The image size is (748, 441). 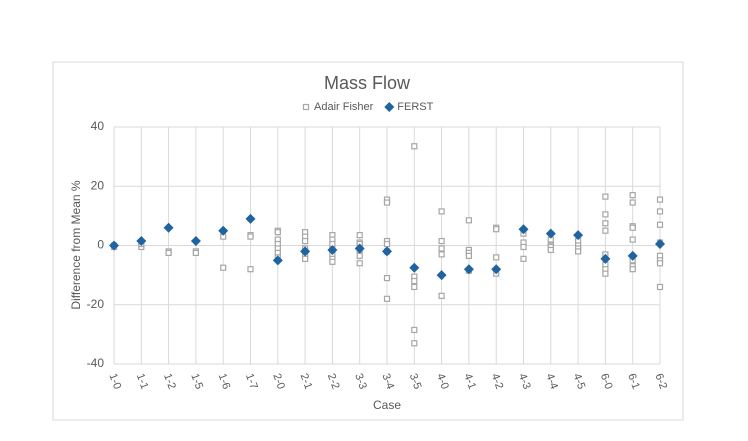 What do you see at coordinates (333, 381) in the screenshot?
I see `x-tick-label: 2-2` at bounding box center [333, 381].